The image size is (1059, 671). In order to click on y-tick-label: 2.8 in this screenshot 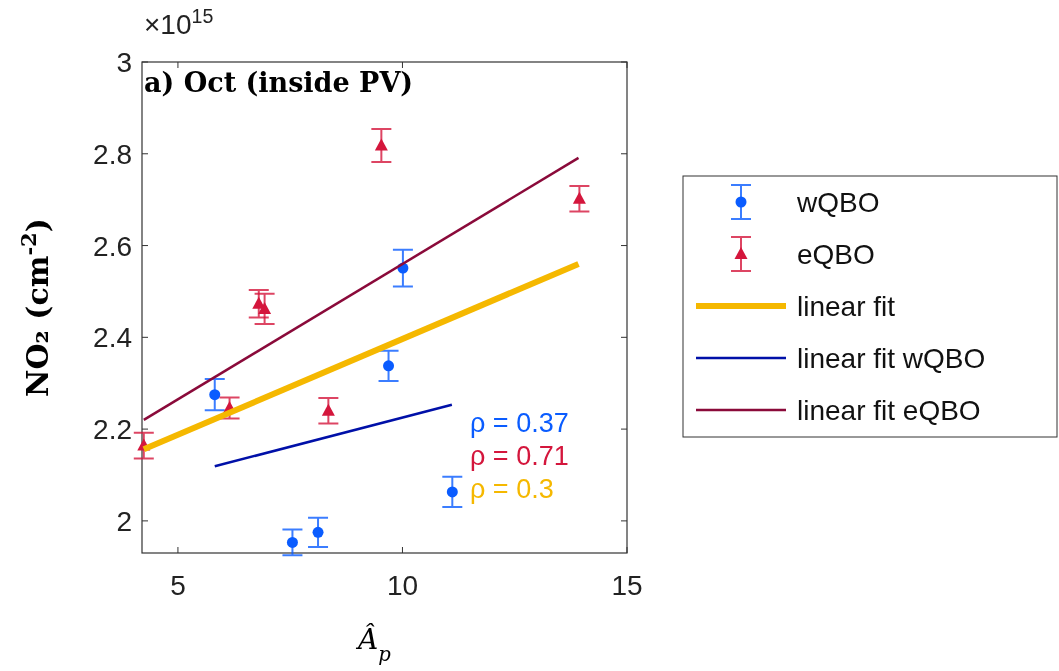, I will do `click(112, 154)`.